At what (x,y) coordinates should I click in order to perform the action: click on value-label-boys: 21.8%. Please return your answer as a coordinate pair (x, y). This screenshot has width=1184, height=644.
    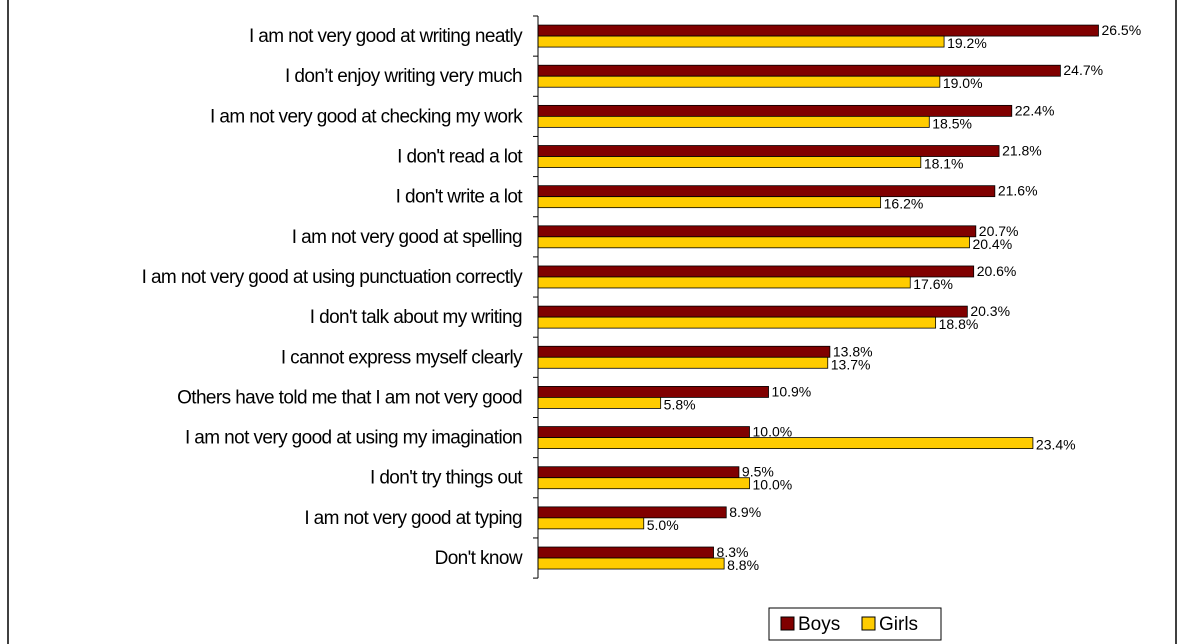
    Looking at the image, I should click on (1022, 151).